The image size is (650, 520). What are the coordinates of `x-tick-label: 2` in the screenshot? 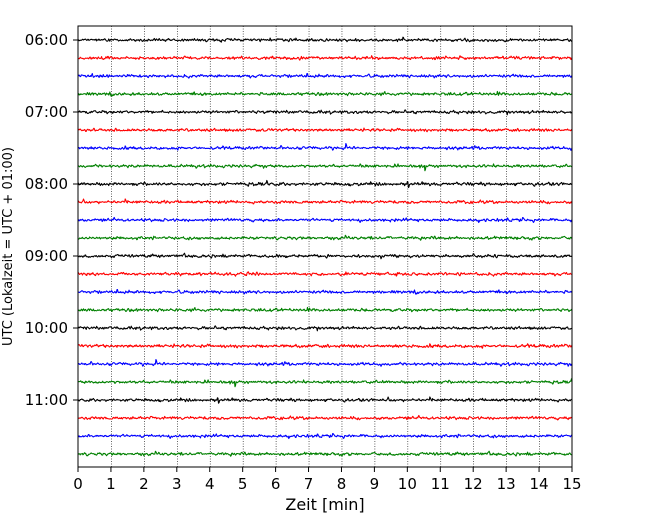 It's located at (144, 484).